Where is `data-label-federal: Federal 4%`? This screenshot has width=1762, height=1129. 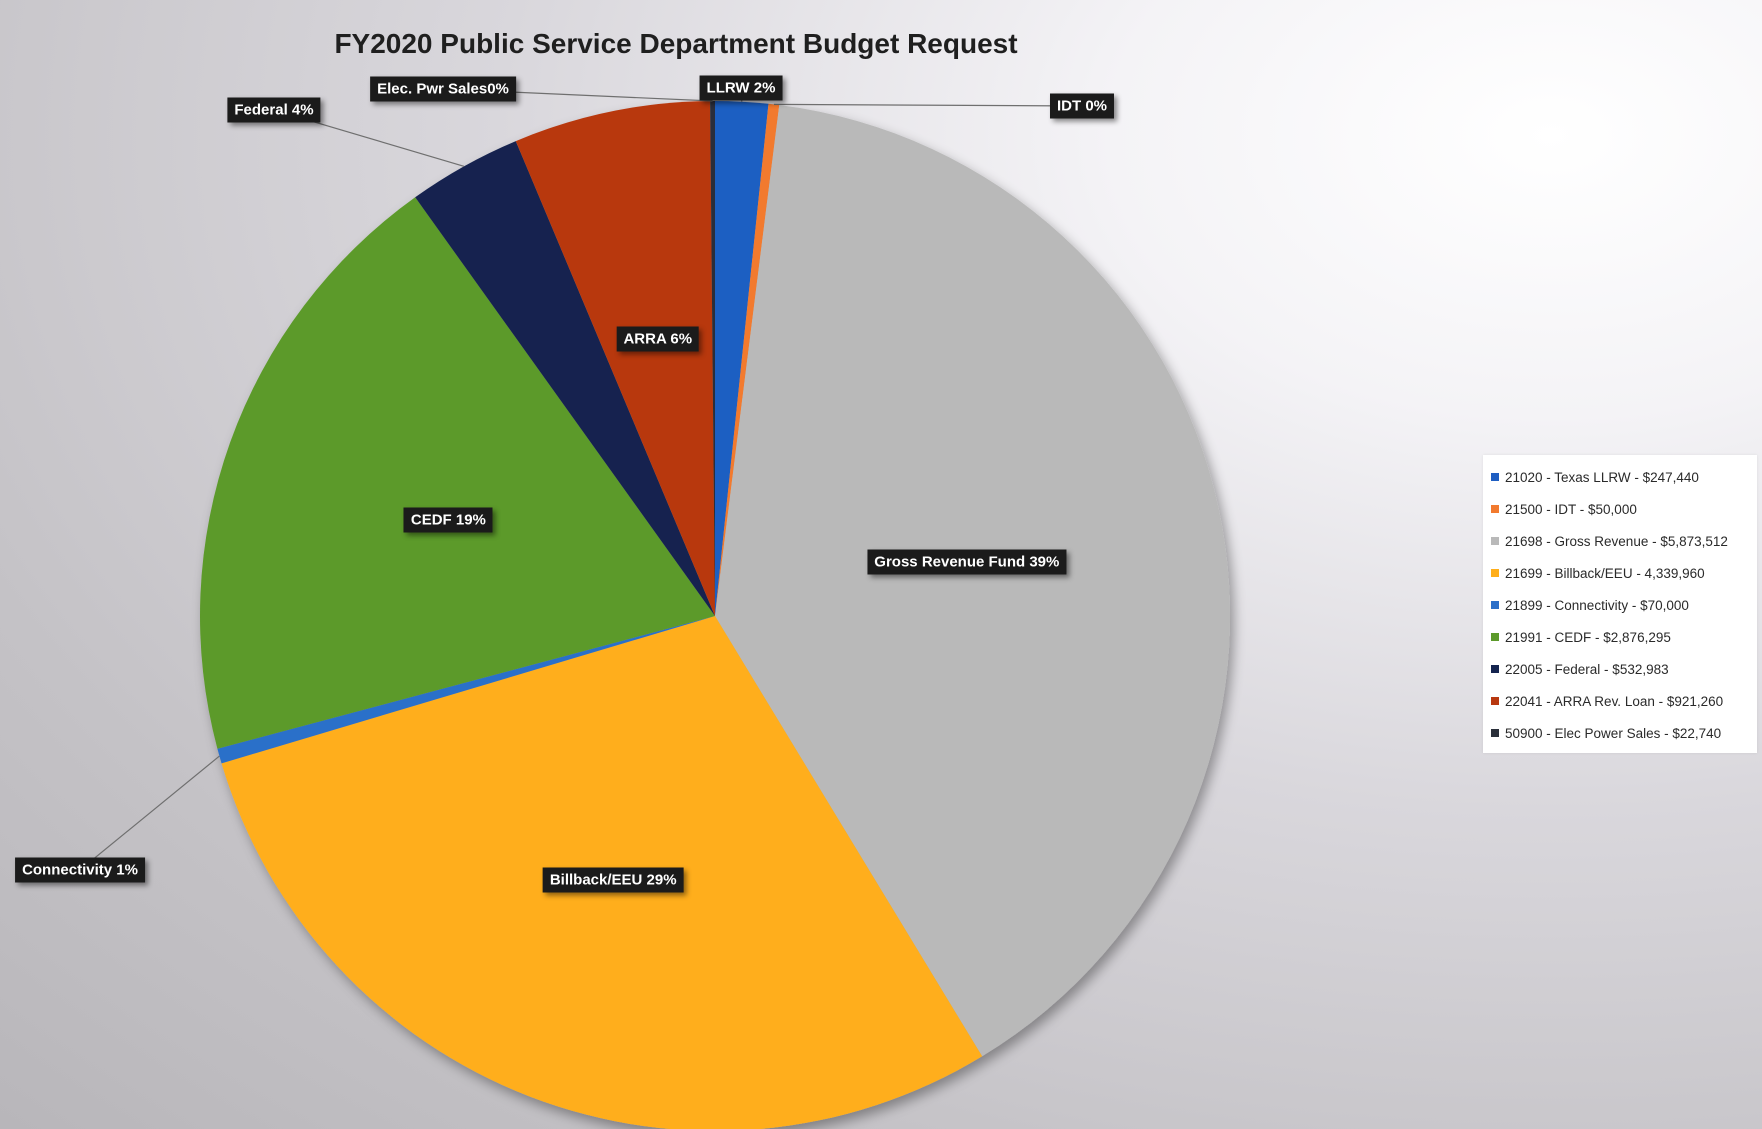
data-label-federal: Federal 4% is located at coordinates (274, 110).